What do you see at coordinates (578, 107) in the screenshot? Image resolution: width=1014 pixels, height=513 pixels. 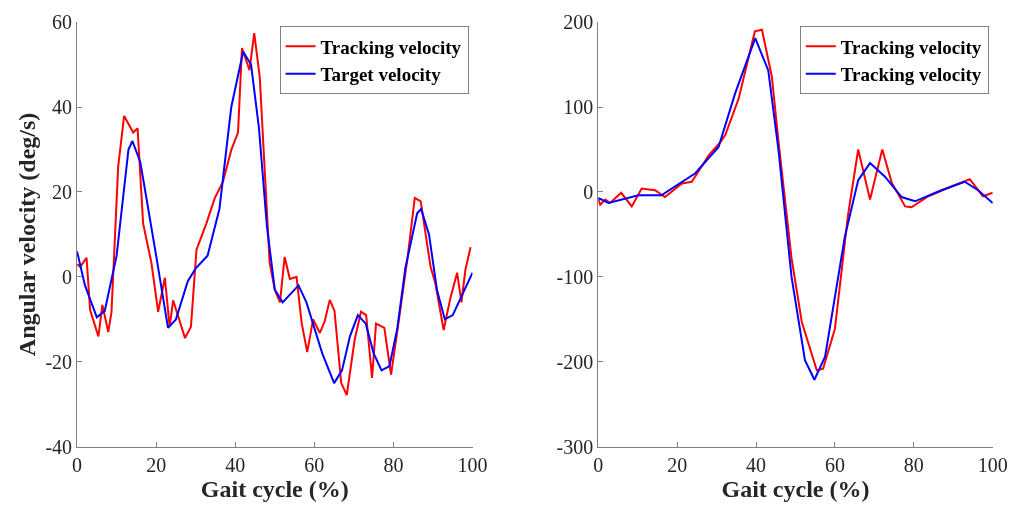 I see `y-tick-label: 100` at bounding box center [578, 107].